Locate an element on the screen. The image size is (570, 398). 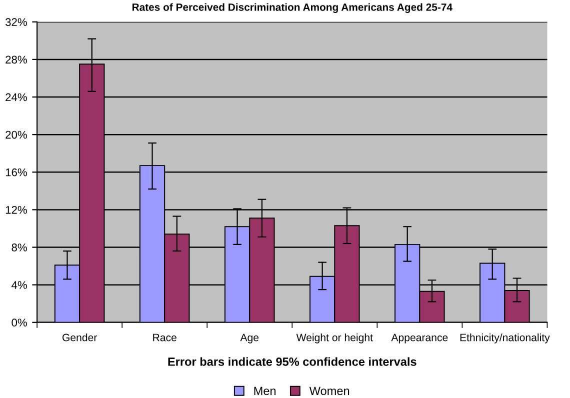
y-tick-label: 16% is located at coordinates (16, 172).